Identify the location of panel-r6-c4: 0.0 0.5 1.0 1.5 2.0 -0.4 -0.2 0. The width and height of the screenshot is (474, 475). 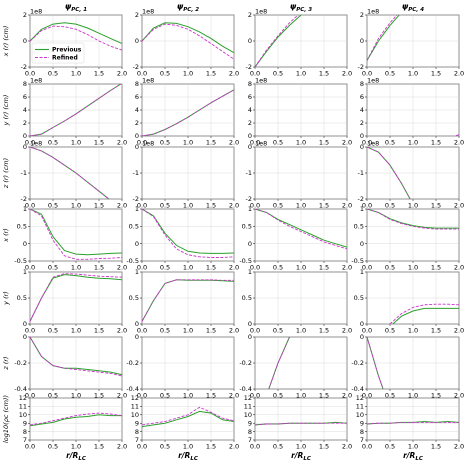
(407, 366).